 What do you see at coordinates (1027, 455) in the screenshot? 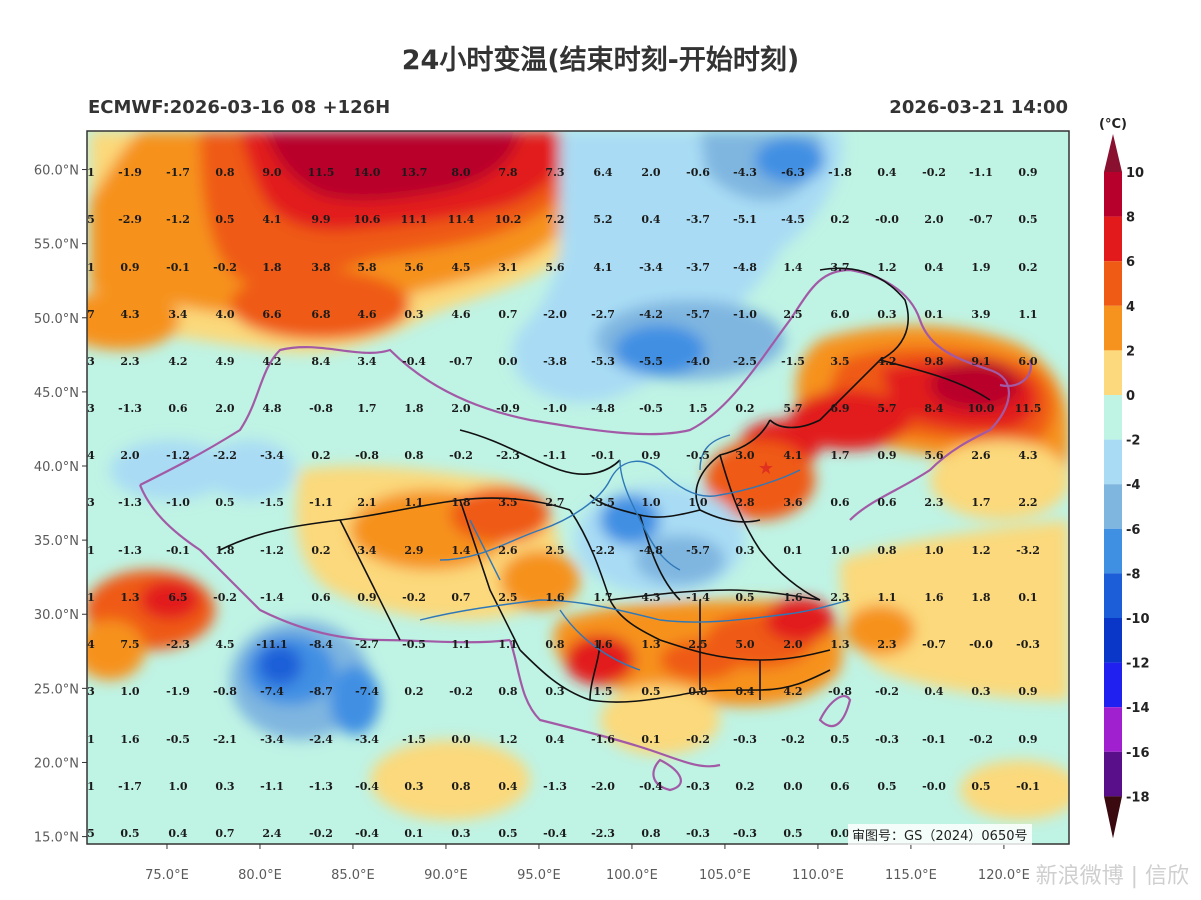
I see `grid-value: 4.3` at bounding box center [1027, 455].